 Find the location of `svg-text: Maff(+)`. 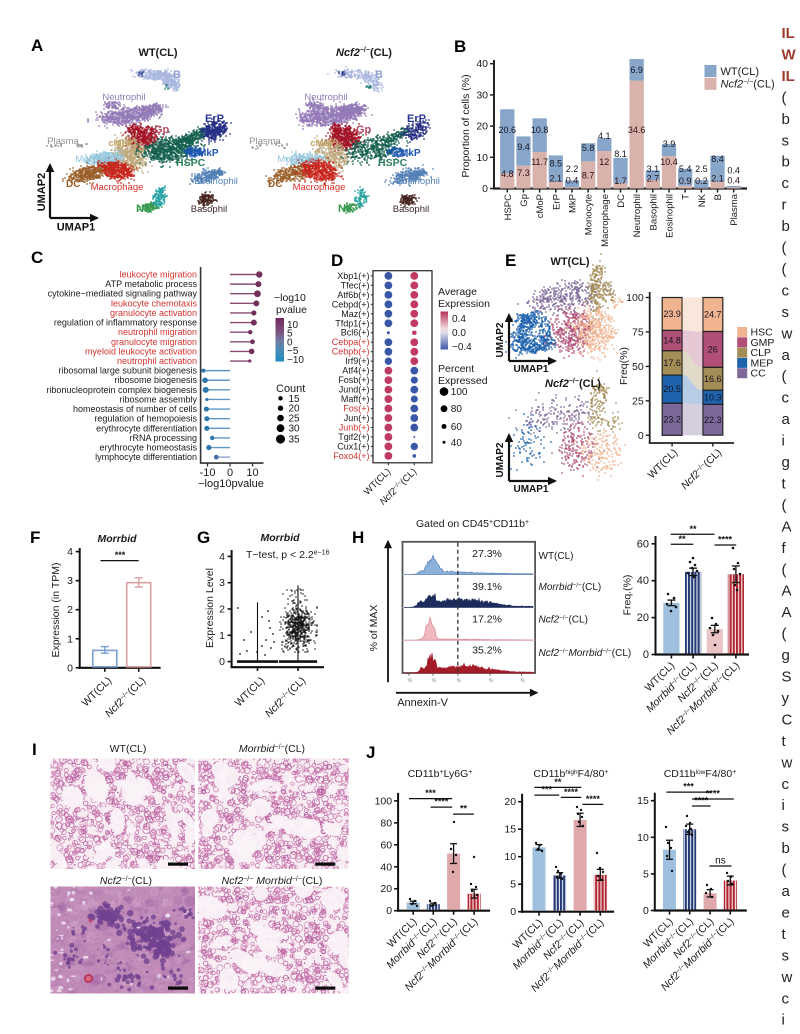

svg-text: Maff(+) is located at coordinates (355, 399).